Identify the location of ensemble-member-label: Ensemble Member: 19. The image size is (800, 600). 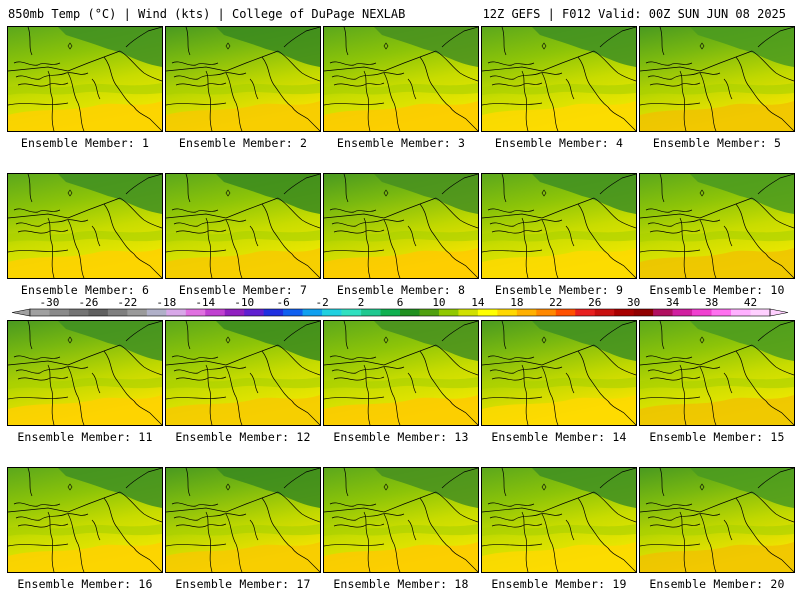
(559, 584).